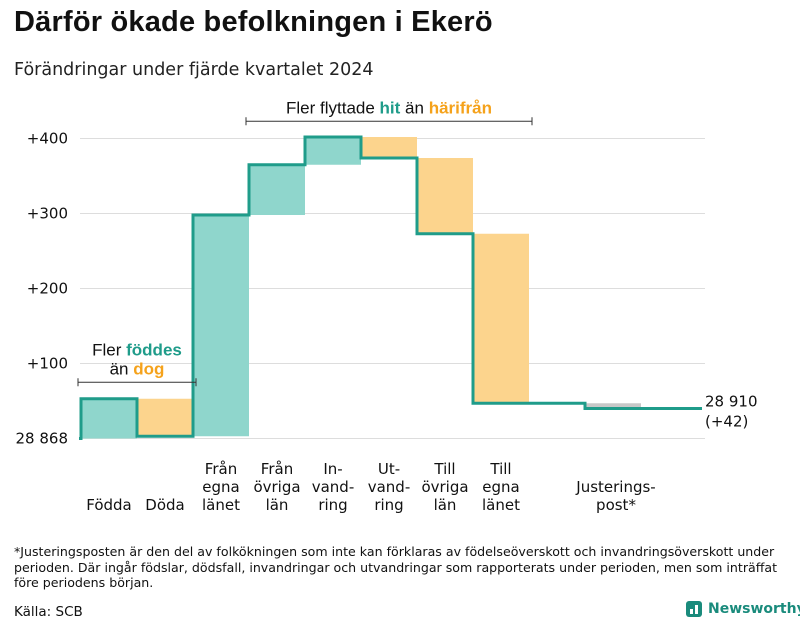 This screenshot has width=800, height=625. I want to click on y-tick-label: +100, so click(47, 364).